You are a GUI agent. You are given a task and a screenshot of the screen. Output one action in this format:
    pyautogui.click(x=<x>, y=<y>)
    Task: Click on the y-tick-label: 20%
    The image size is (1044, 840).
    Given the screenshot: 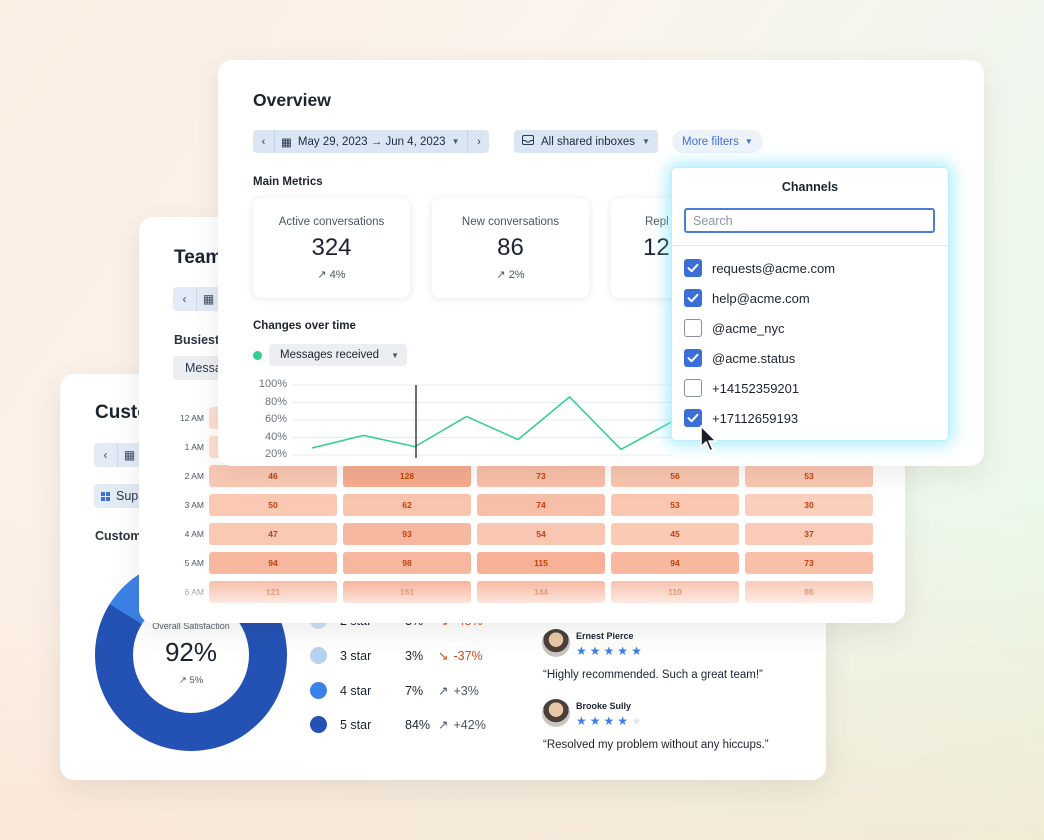 What is the action you would take?
    pyautogui.click(x=275, y=454)
    